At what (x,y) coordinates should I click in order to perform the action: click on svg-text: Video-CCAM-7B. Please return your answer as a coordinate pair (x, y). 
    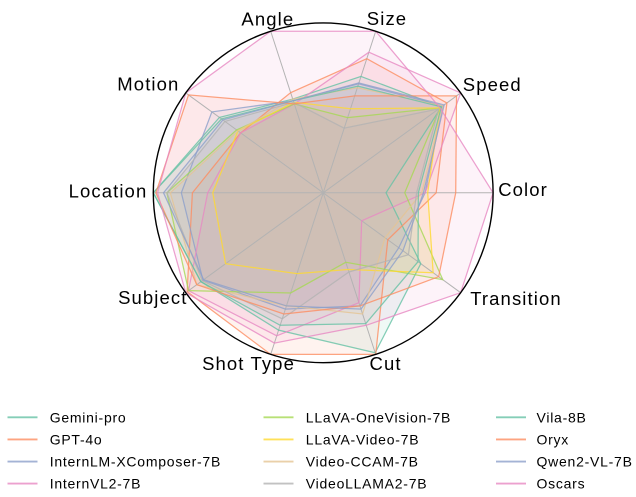
    Looking at the image, I should click on (362, 462).